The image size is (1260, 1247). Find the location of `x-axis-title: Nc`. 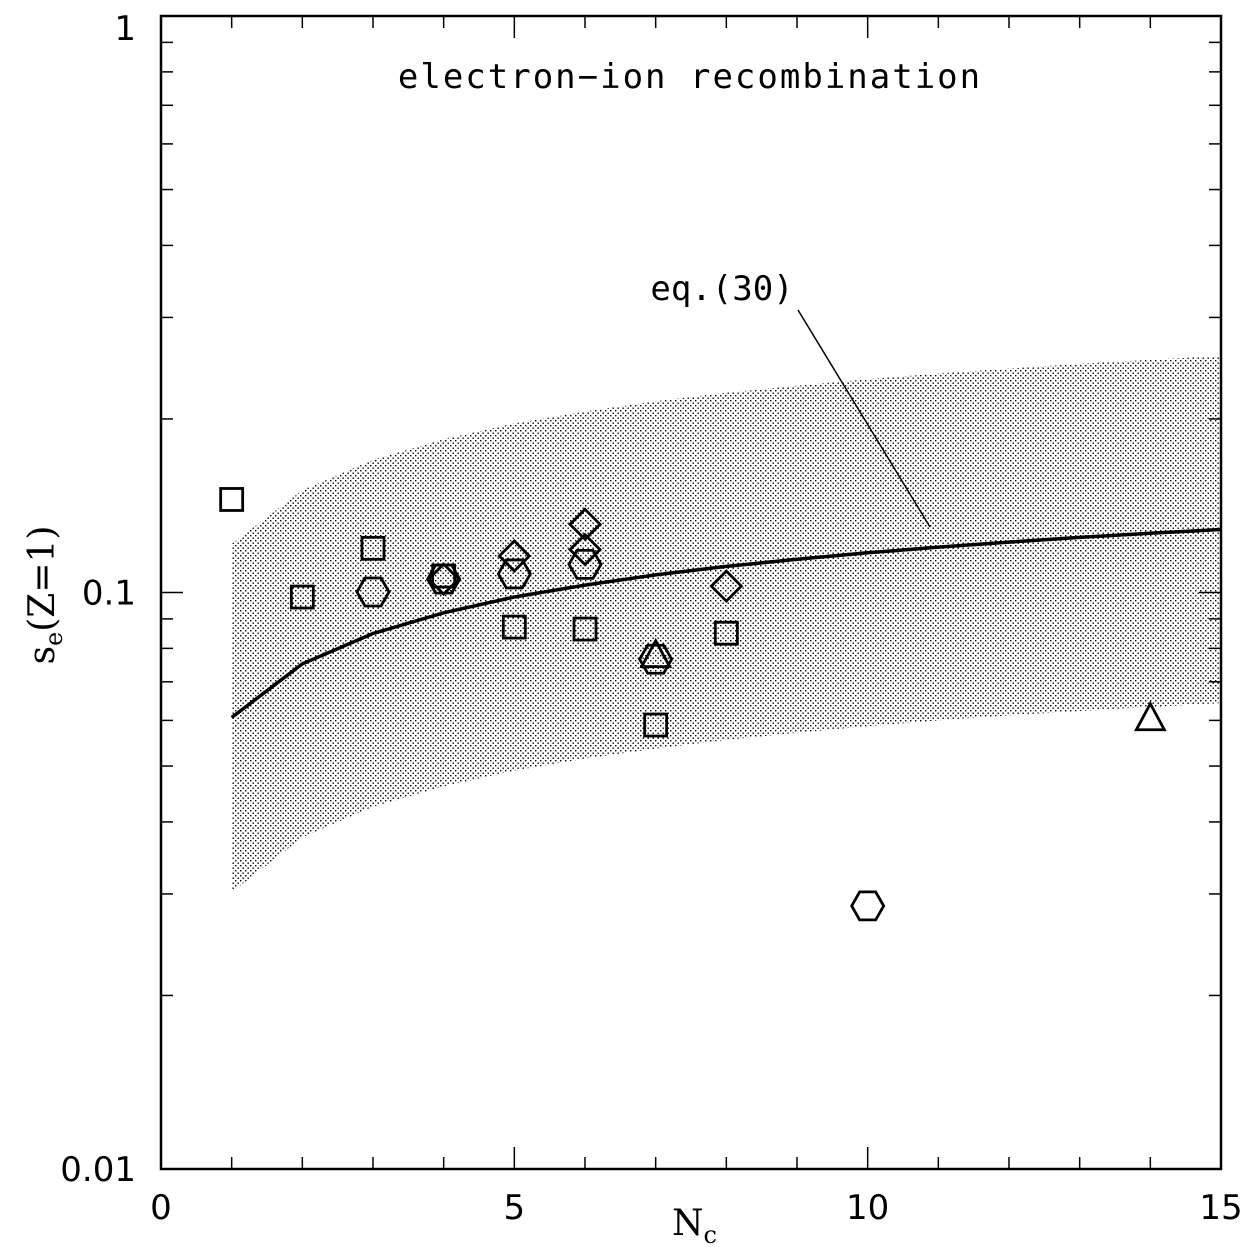

x-axis-title: Nc is located at coordinates (694, 1225).